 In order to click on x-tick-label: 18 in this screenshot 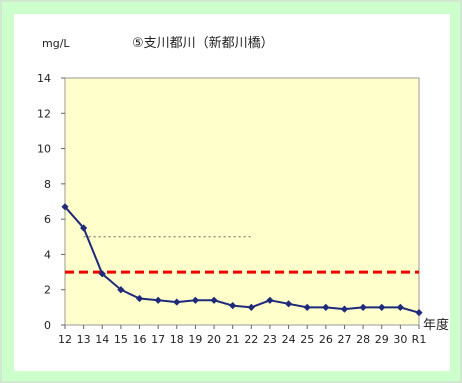, I will do `click(177, 339)`.